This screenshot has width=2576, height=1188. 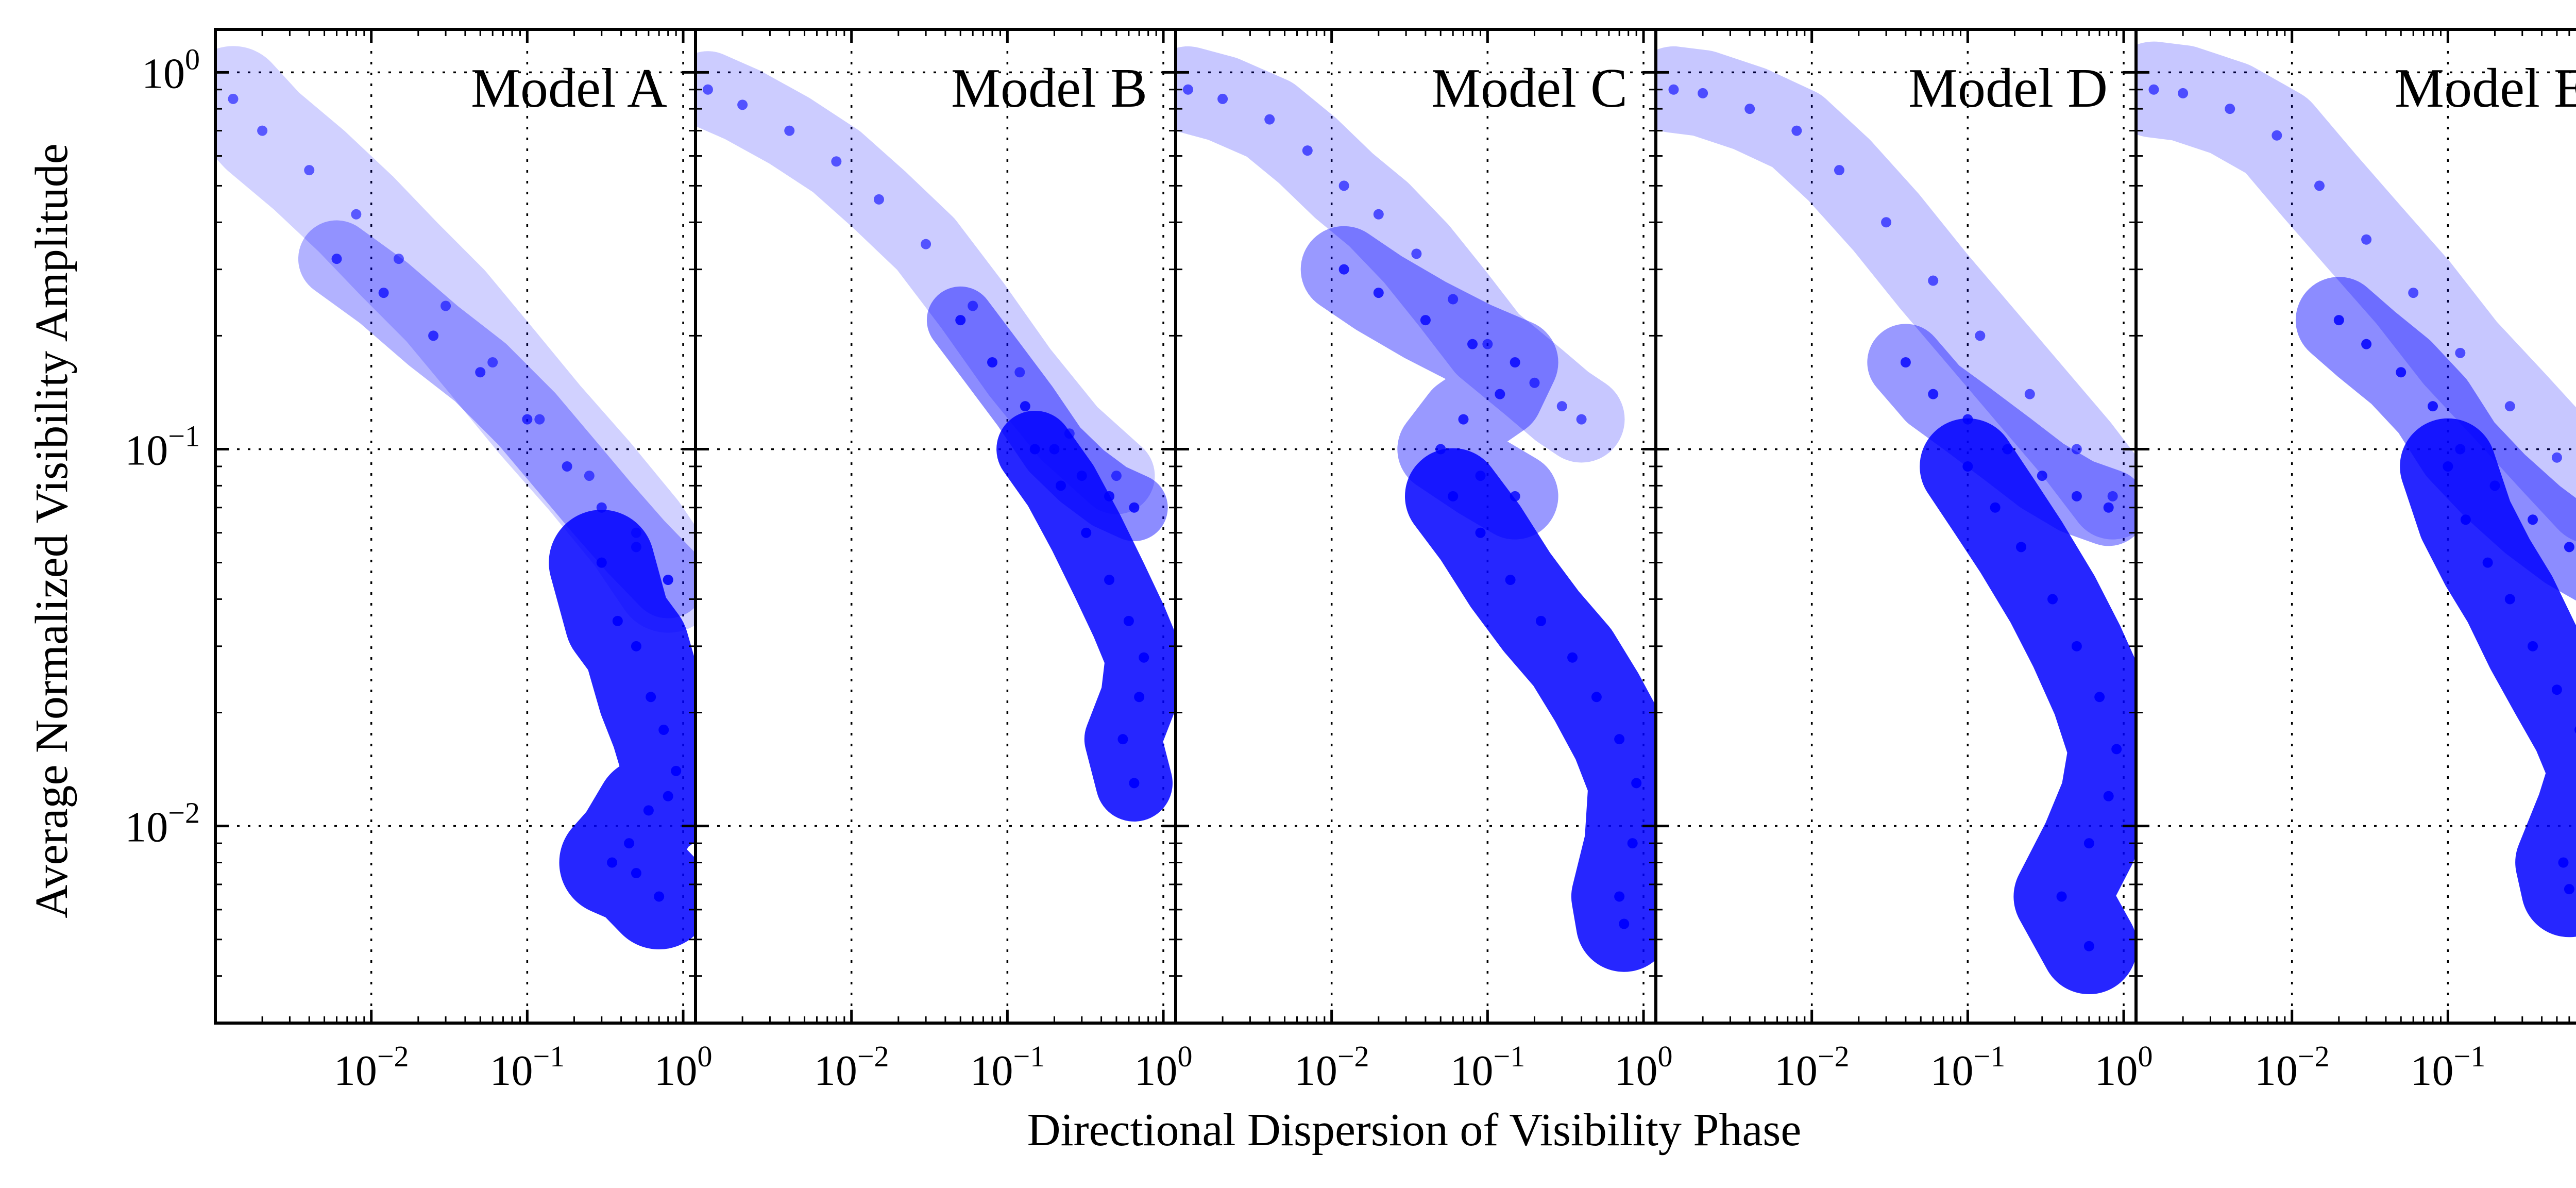 I want to click on y-tick-label: 10⁰, so click(x=171, y=70).